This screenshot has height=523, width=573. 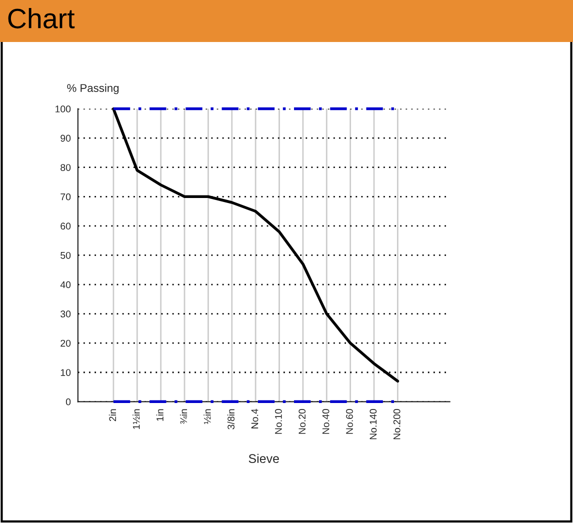 What do you see at coordinates (93, 89) in the screenshot?
I see `y-axis-title: % Passing` at bounding box center [93, 89].